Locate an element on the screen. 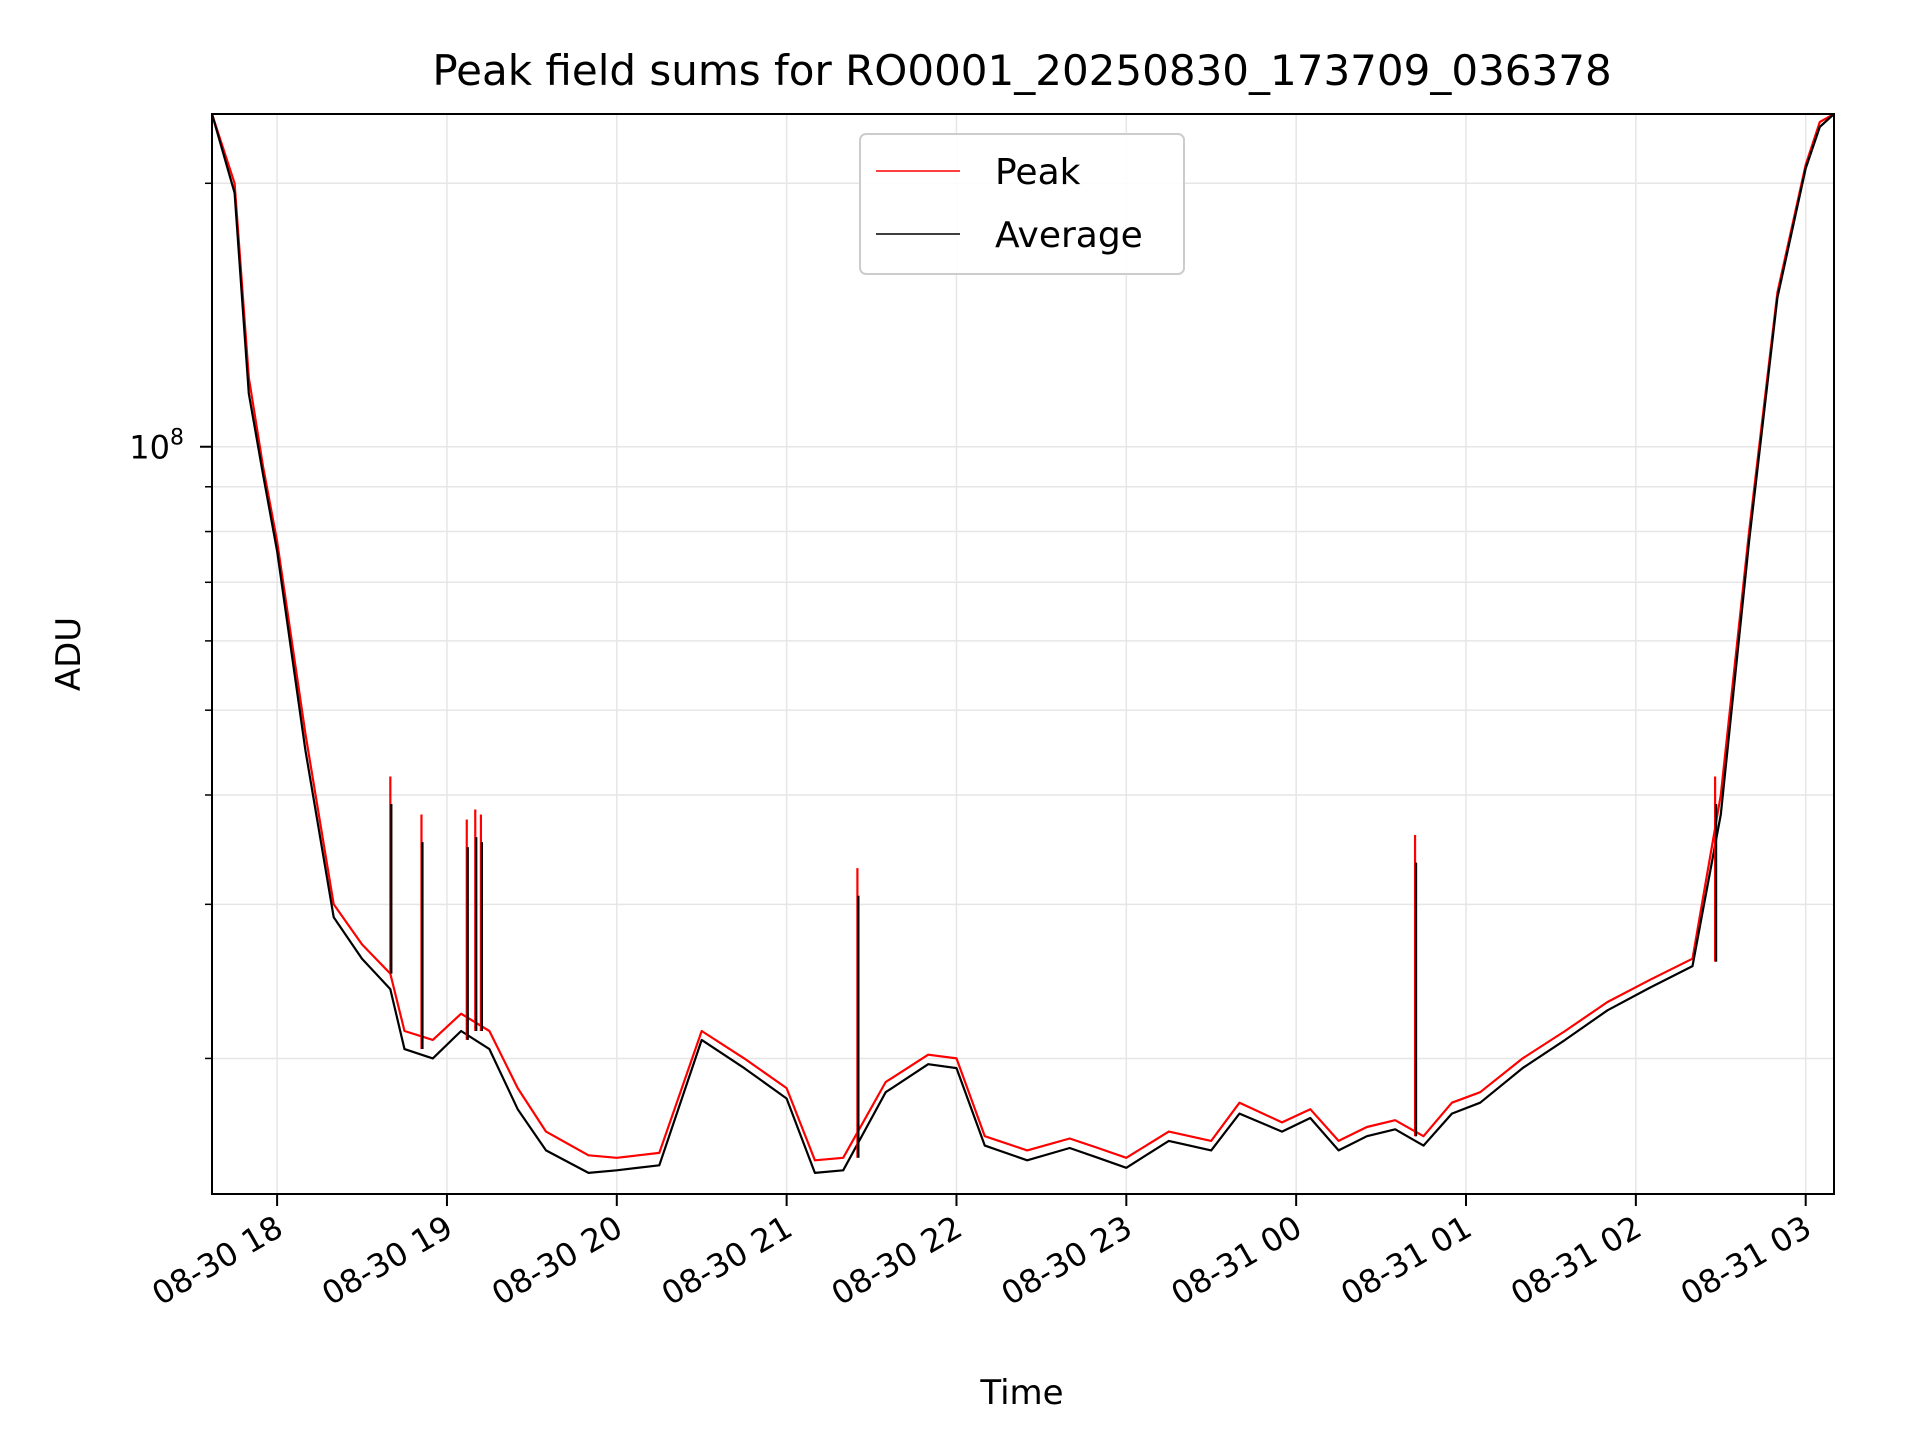 This screenshot has height=1440, width=1920. legend-box is located at coordinates (1022, 204).